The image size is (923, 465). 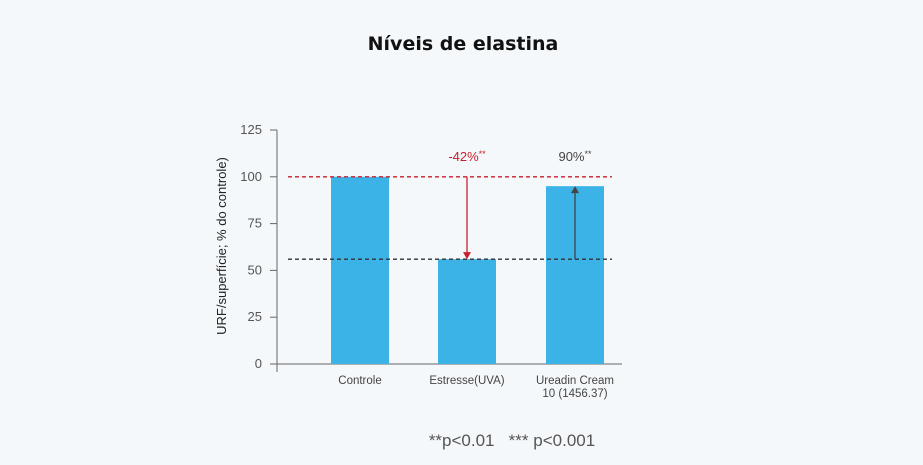 I want to click on y-axis-label: URF/superfície; % do controle), so click(x=221, y=246).